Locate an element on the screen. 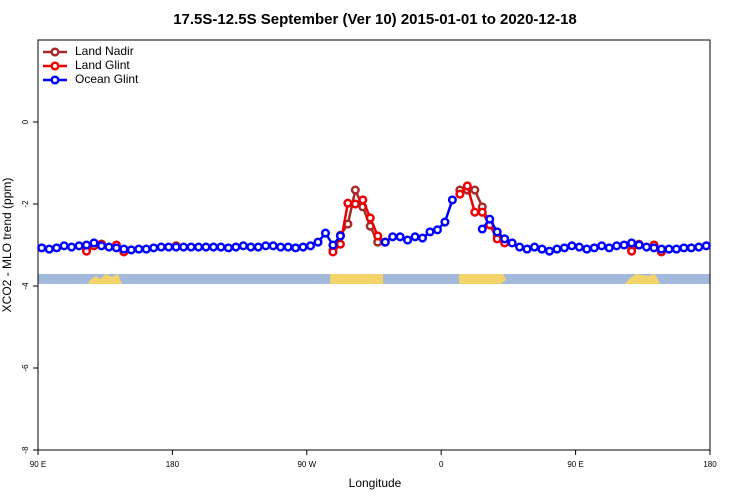 The height and width of the screenshot is (500, 750). x-tick-label: 90 W is located at coordinates (306, 464).